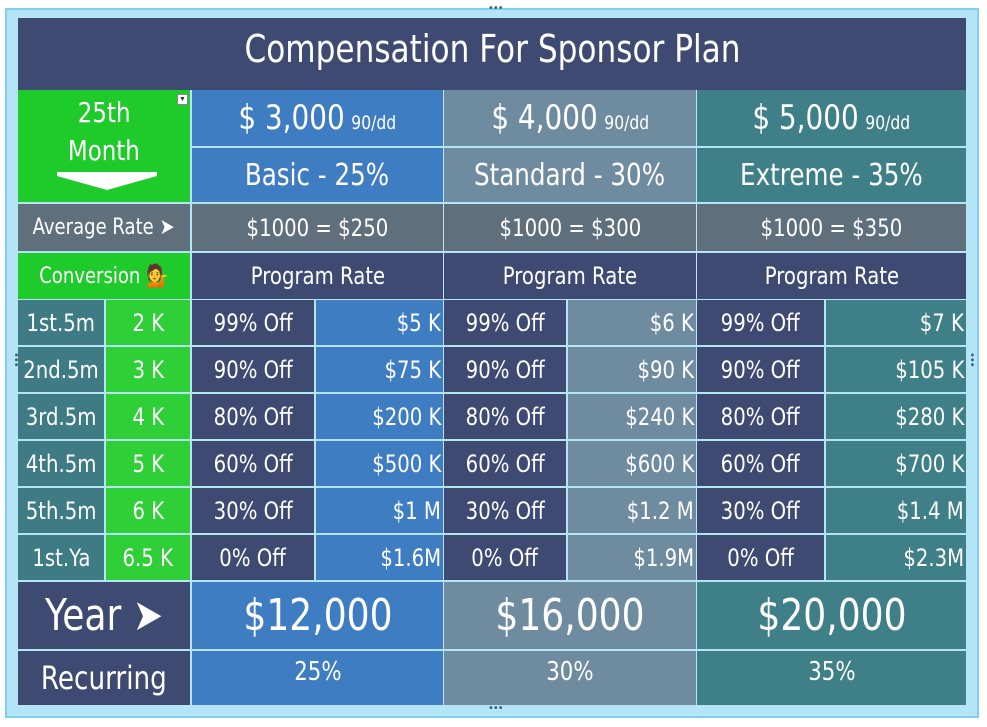 The image size is (987, 727). What do you see at coordinates (505, 557) in the screenshot?
I see `standard-discount-cell: 0% Off` at bounding box center [505, 557].